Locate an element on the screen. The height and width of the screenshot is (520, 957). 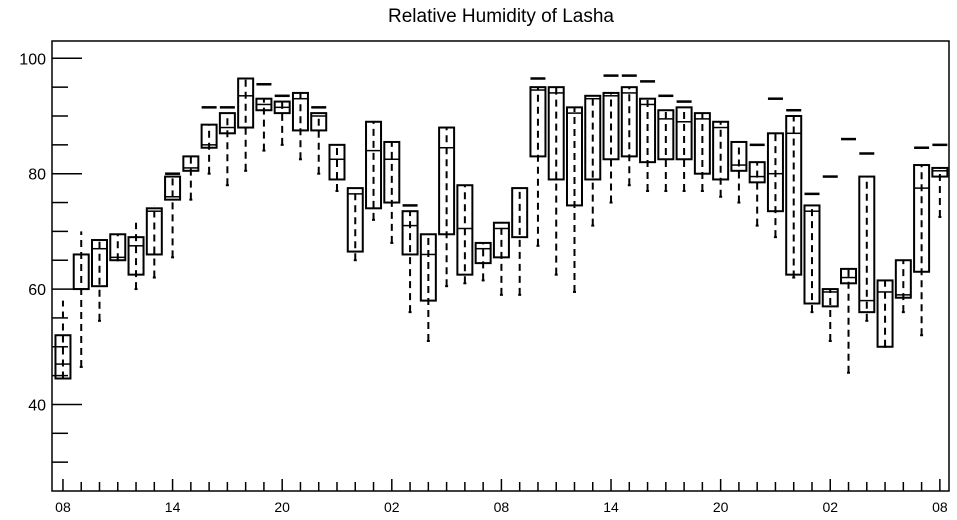
y-tick-label: 80 is located at coordinates (37, 175).